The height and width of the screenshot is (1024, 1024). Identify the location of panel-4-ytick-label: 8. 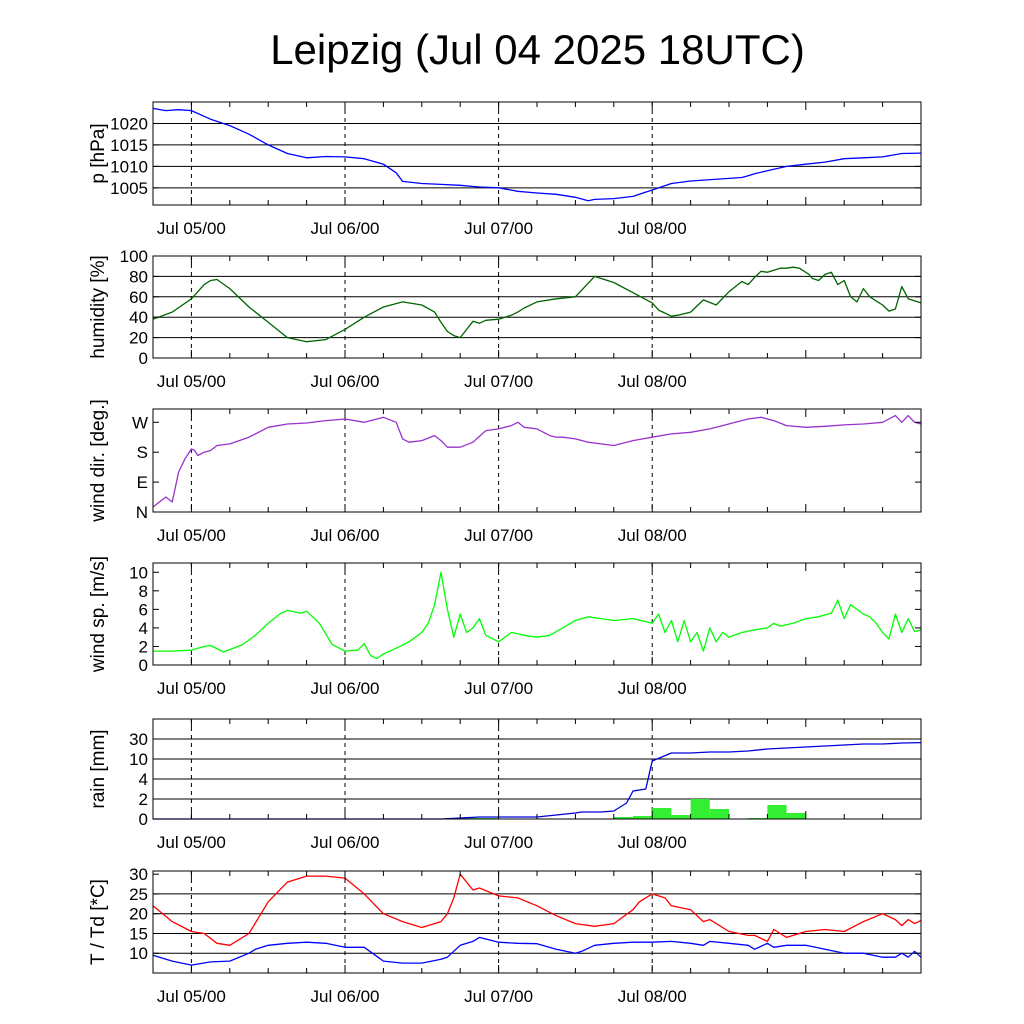
(143, 591).